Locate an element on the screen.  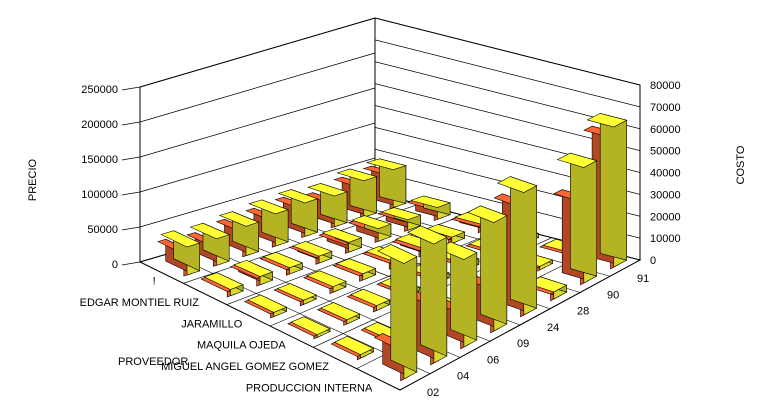
proveedor-label: JARAMILLO is located at coordinates (212, 324).